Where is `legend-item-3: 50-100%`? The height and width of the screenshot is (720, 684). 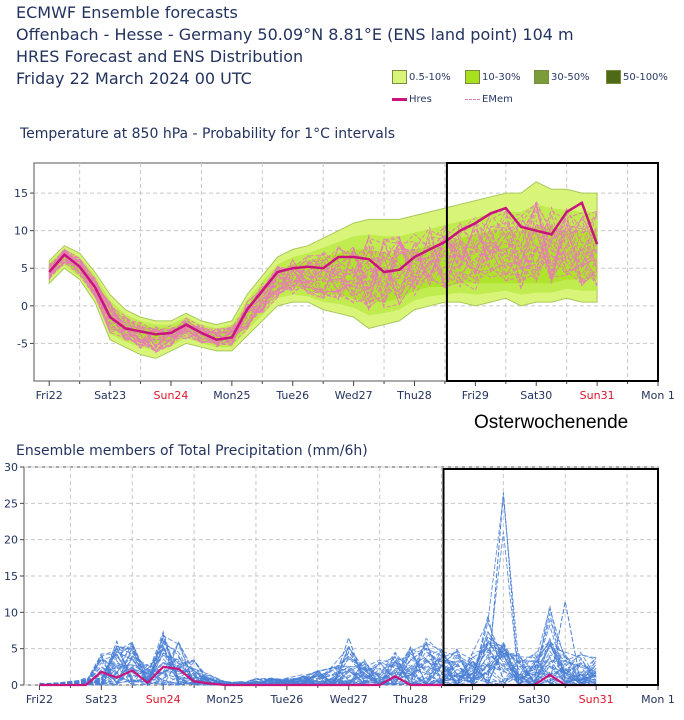 legend-item-3: 50-100% is located at coordinates (637, 77).